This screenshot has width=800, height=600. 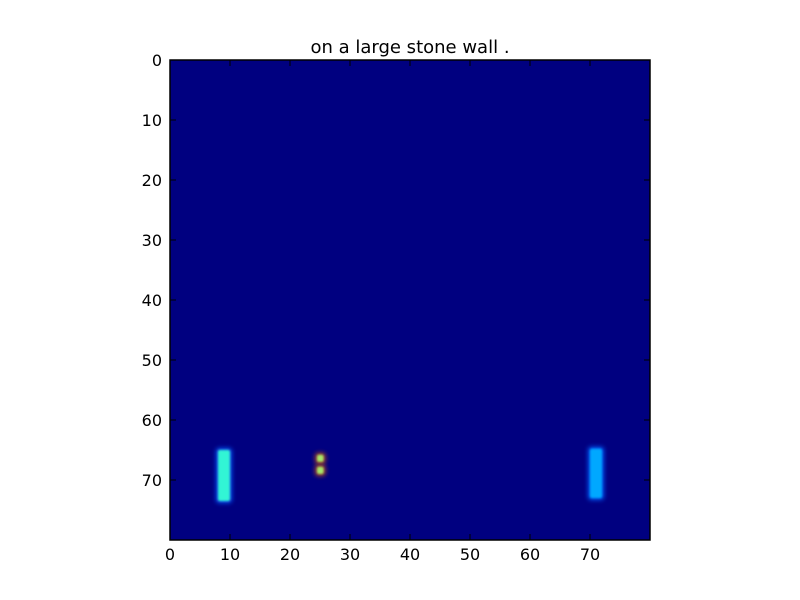 I want to click on x-tick-label: 70, so click(x=590, y=554).